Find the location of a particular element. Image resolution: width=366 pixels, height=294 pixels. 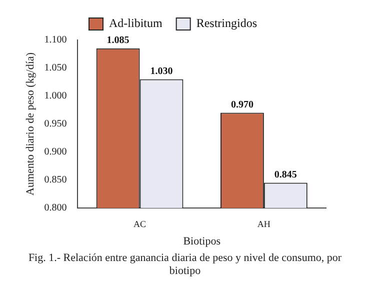

y-tick-label: 0.800 is located at coordinates (55, 208).